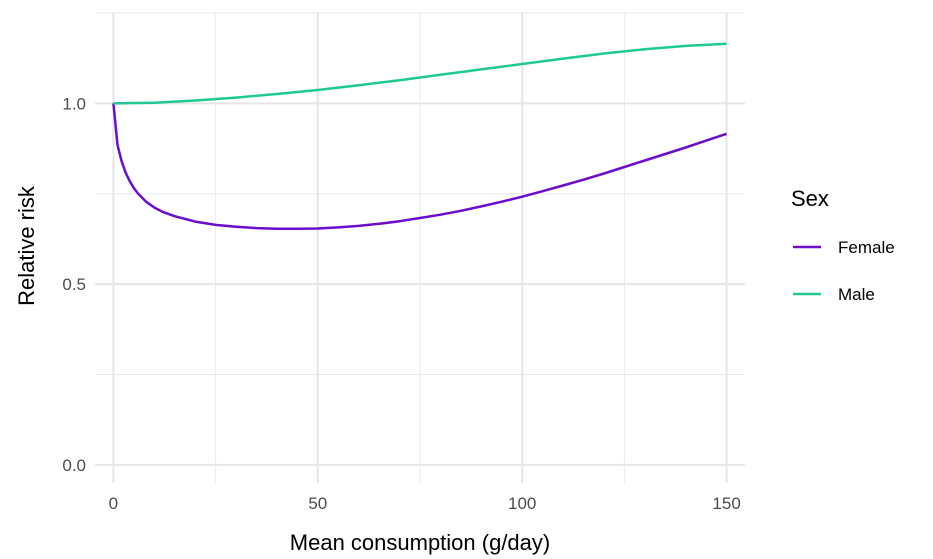  What do you see at coordinates (26, 245) in the screenshot?
I see `y-axis-title: Relative risk` at bounding box center [26, 245].